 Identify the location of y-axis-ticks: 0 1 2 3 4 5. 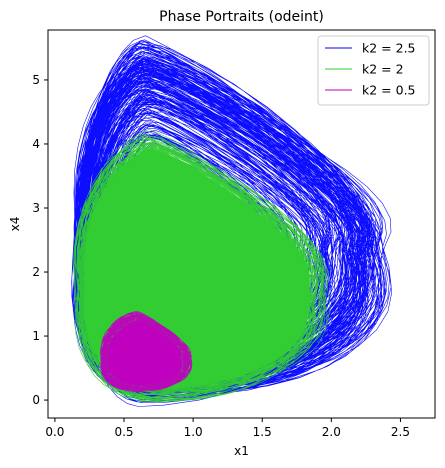
(40, 240).